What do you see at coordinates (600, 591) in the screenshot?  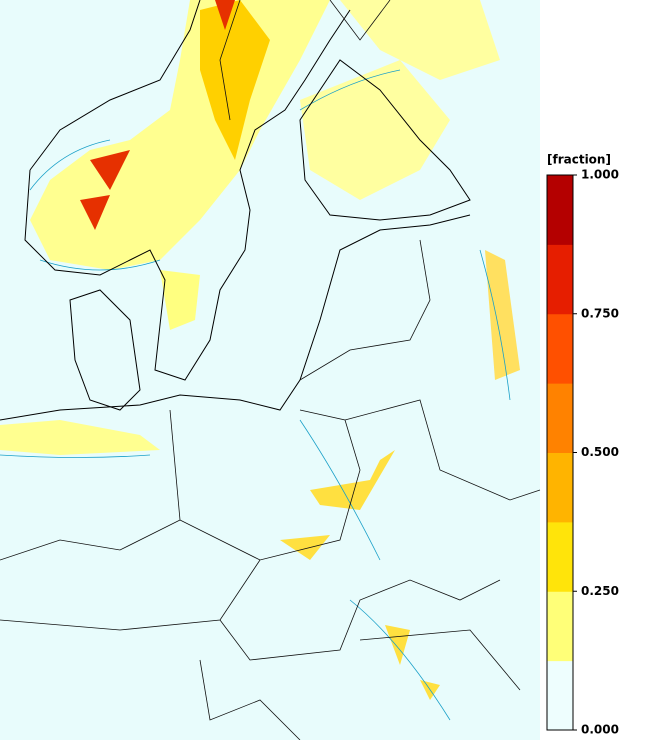 I see `tick-label: 0.250` at bounding box center [600, 591].